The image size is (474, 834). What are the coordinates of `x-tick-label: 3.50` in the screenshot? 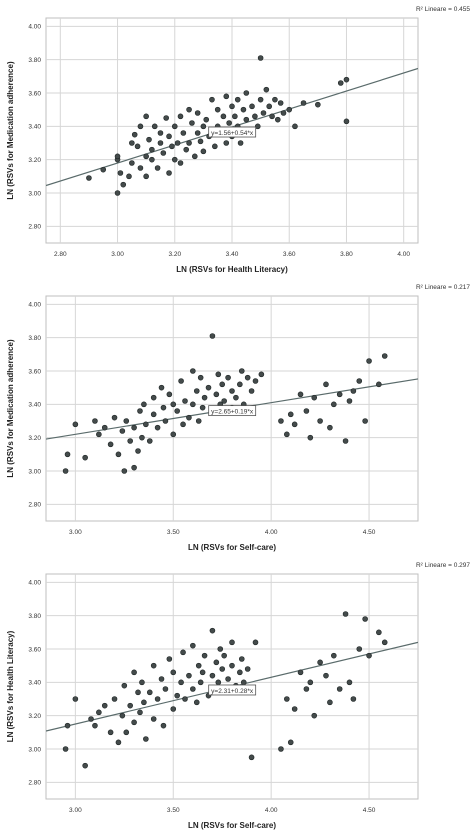 It's located at (173, 810).